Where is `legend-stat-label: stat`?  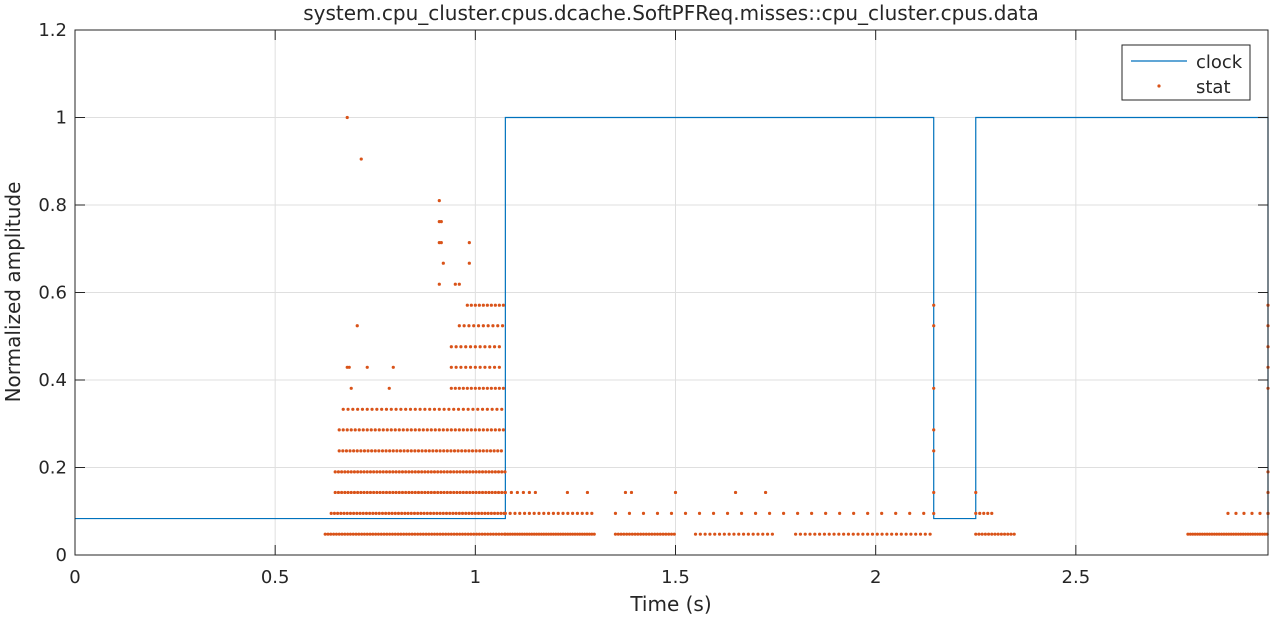 legend-stat-label: stat is located at coordinates (1213, 87).